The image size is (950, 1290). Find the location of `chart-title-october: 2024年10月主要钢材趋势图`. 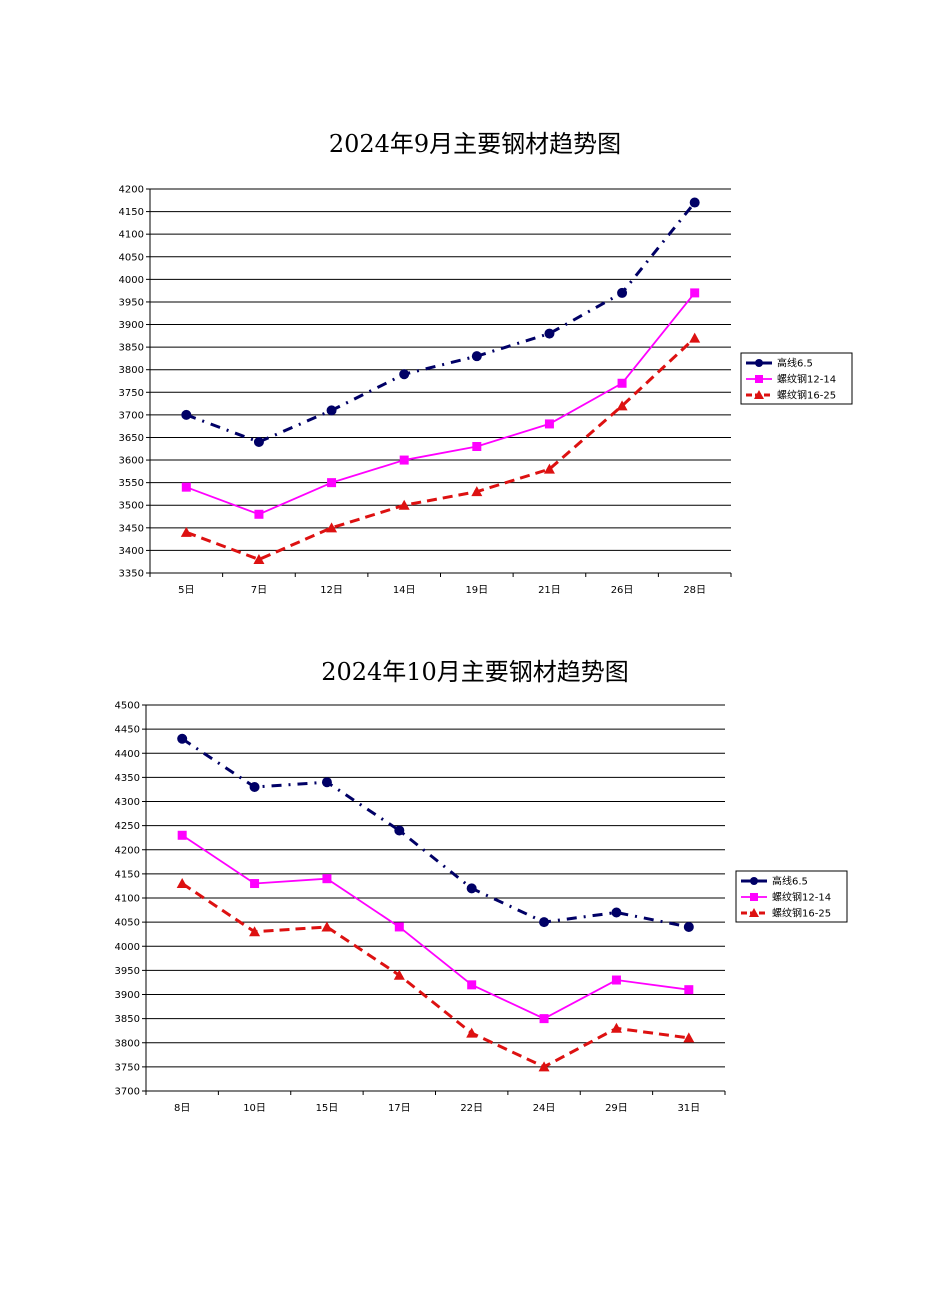

chart-title-october: 2024年10月主要钢材趋势图 is located at coordinates (475, 672).